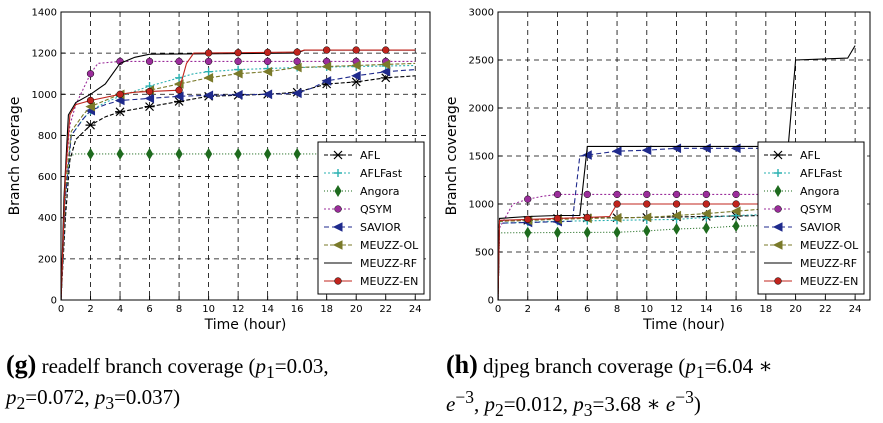  What do you see at coordinates (778, 191) in the screenshot?
I see `legend-marker-angora` at bounding box center [778, 191].